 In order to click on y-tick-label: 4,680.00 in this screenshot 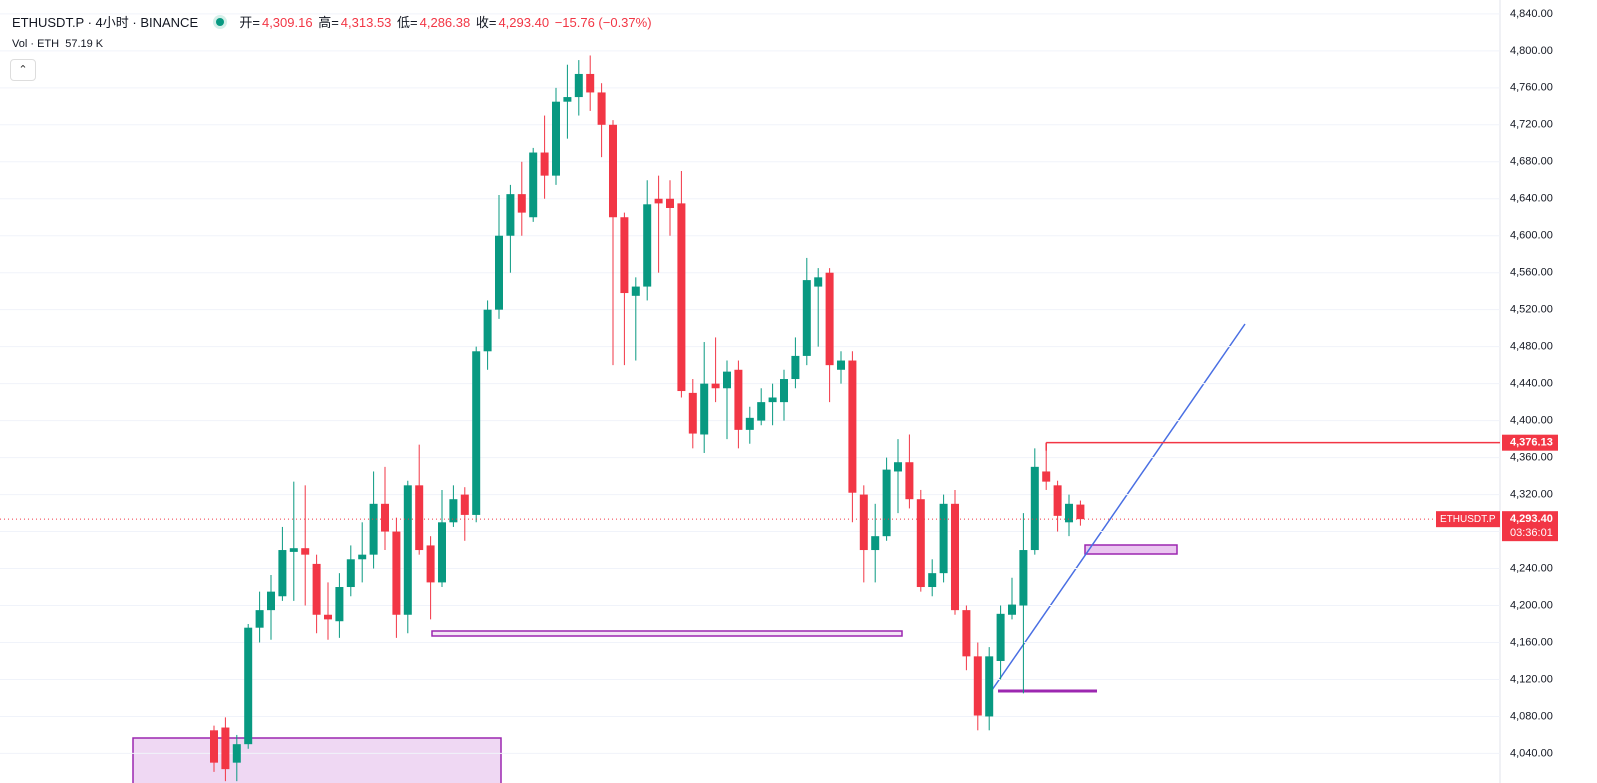, I will do `click(1531, 162)`.